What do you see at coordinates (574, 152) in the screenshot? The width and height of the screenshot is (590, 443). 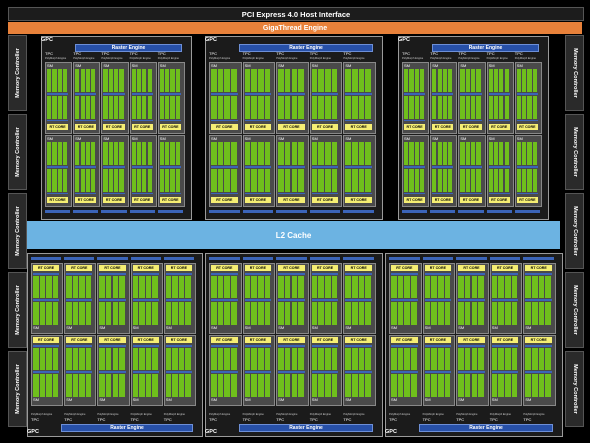 I see `memory-controller-label: Memory Controller` at bounding box center [574, 152].